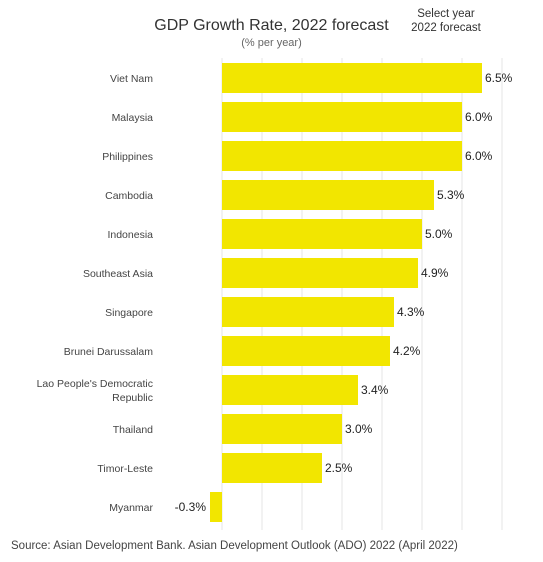 The height and width of the screenshot is (562, 543). Describe the element at coordinates (446, 14) in the screenshot. I see `year-selector-label: Select year` at that location.